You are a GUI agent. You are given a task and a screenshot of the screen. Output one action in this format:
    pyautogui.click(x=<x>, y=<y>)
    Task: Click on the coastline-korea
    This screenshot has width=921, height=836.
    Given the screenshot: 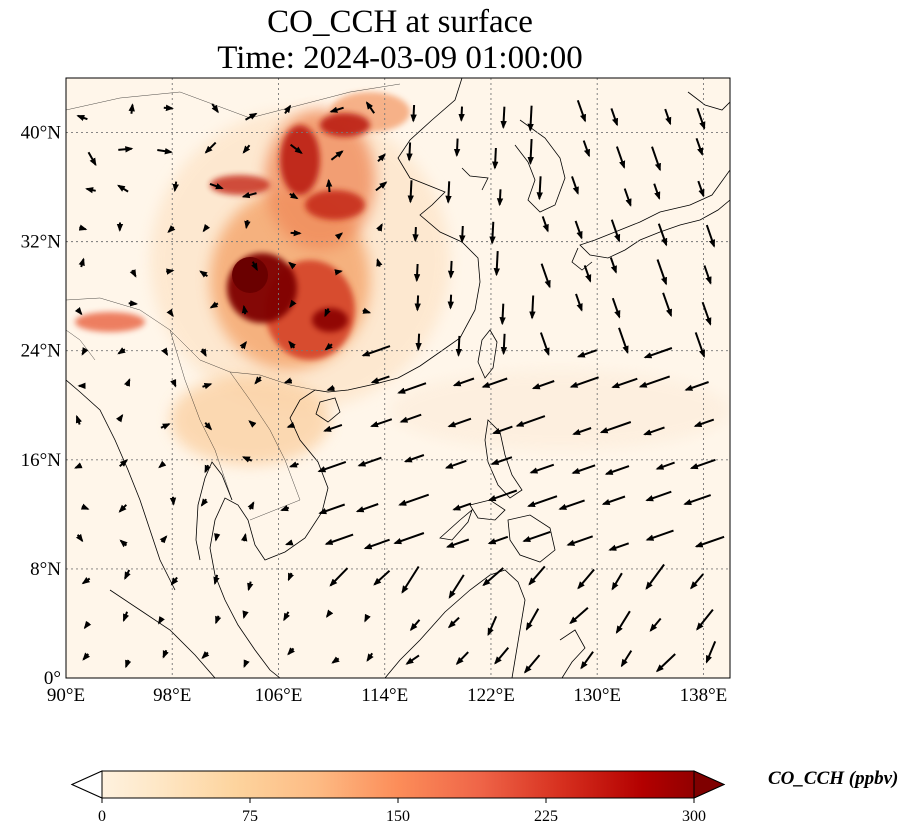 What is the action you would take?
    pyautogui.click(x=540, y=166)
    